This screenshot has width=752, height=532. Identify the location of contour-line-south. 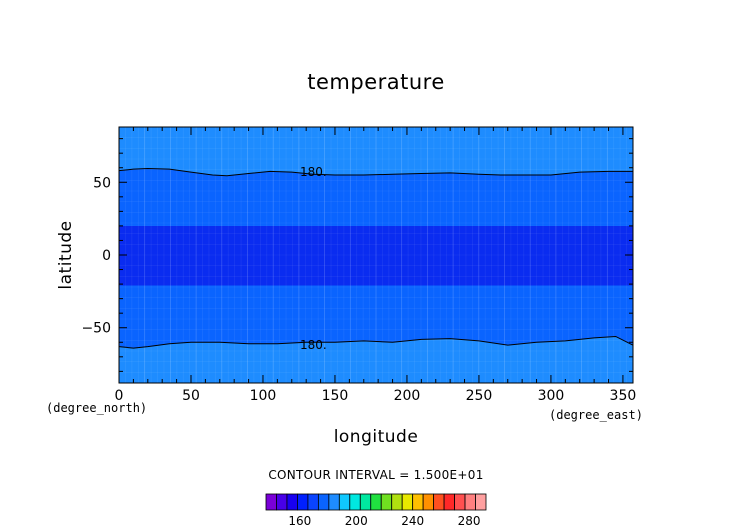
(376, 342).